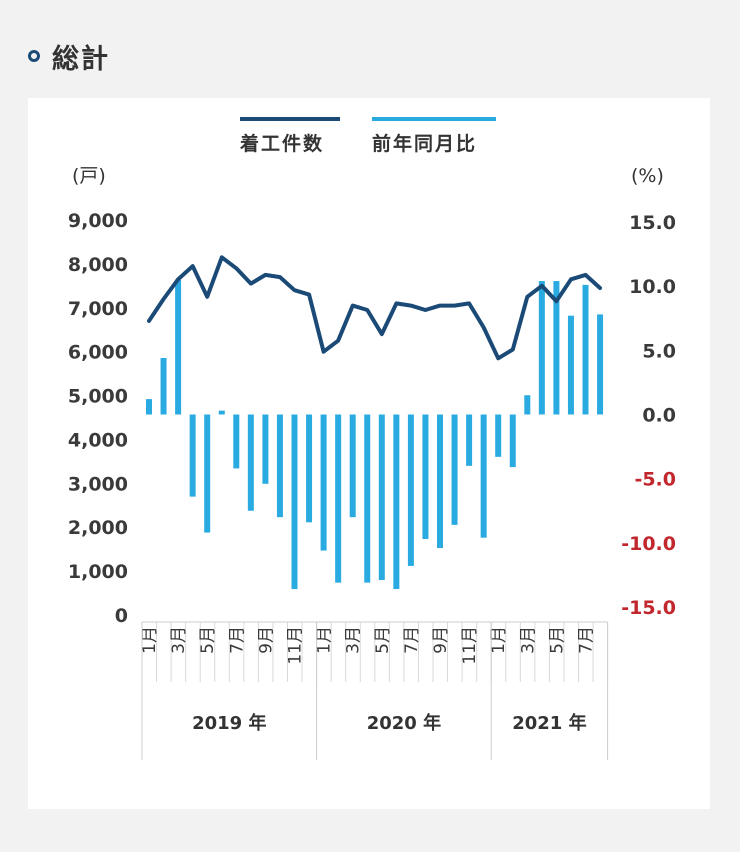 This screenshot has height=852, width=740. Describe the element at coordinates (652, 287) in the screenshot. I see `right-tick-label: 10.0` at that location.